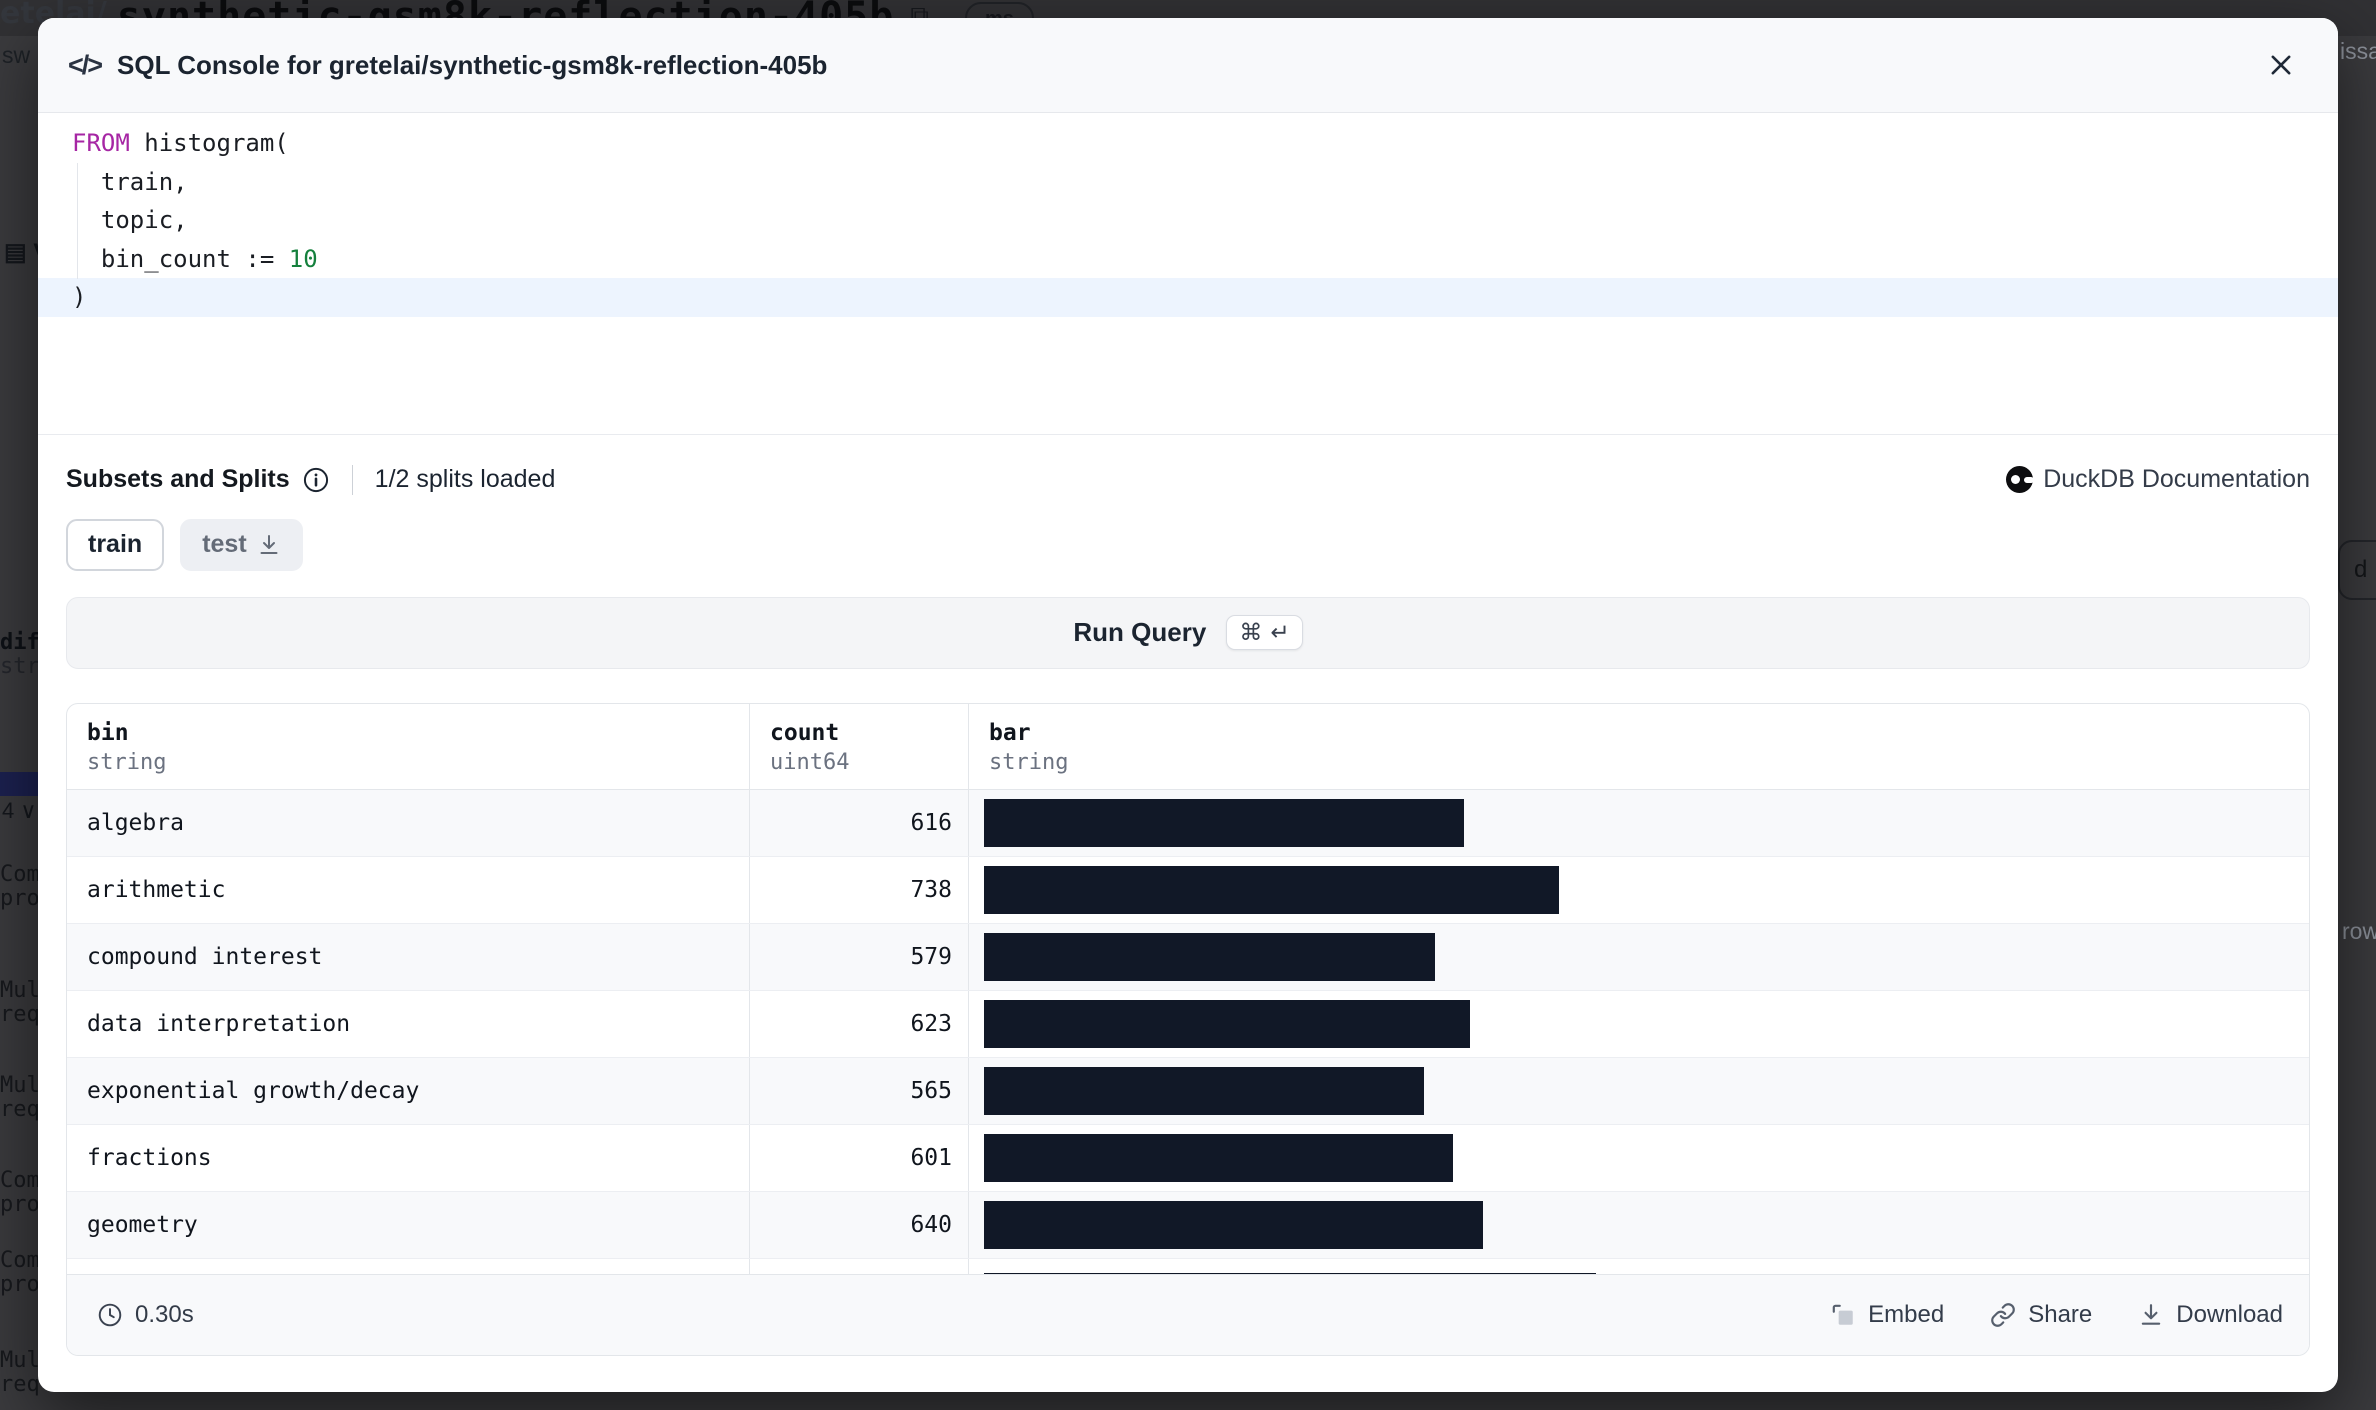 This screenshot has height=1410, width=2376. Describe the element at coordinates (316, 480) in the screenshot. I see `info-icon` at that location.